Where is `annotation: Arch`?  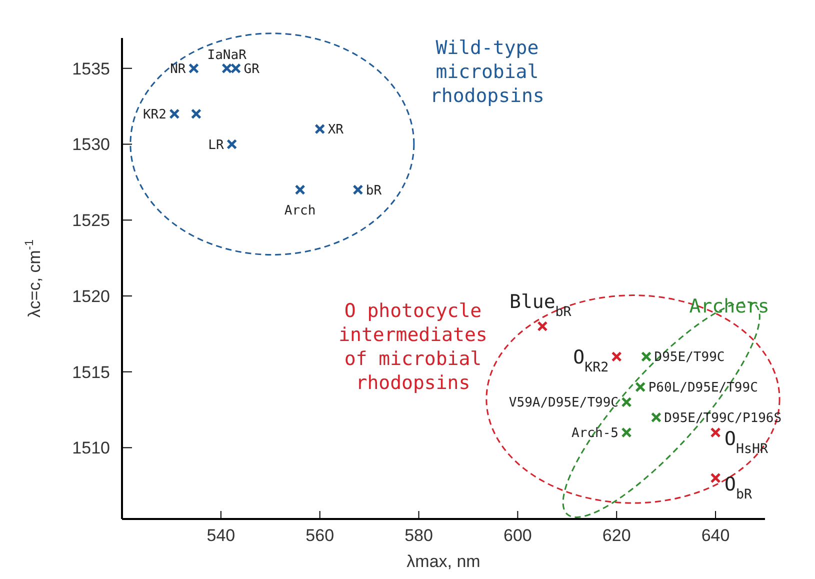
annotation: Arch is located at coordinates (300, 210).